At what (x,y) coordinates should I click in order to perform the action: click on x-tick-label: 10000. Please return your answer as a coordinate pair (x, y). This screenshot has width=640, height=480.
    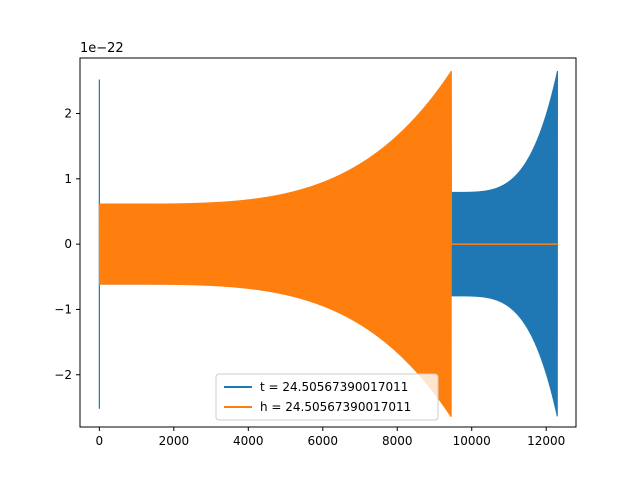
    Looking at the image, I should click on (472, 441).